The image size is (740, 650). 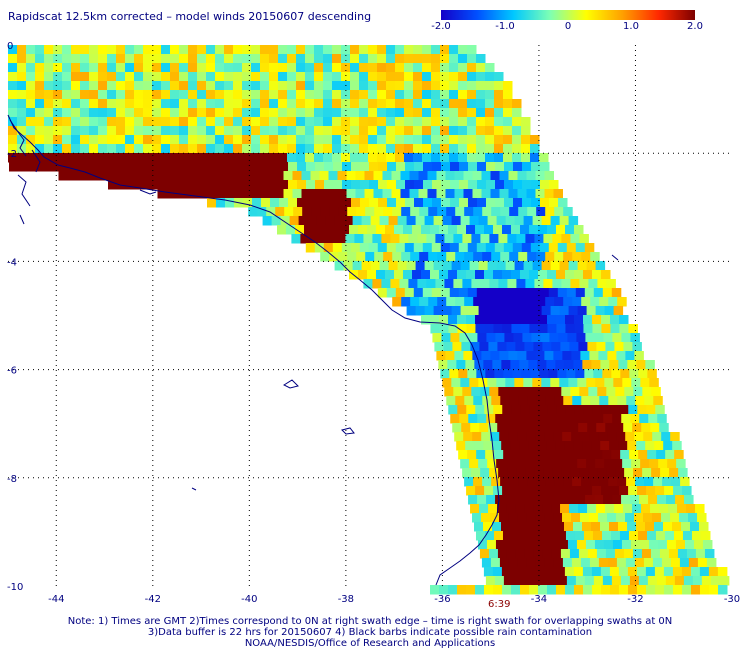 What do you see at coordinates (505, 26) in the screenshot?
I see `colorbar-tick-label: -1.0` at bounding box center [505, 26].